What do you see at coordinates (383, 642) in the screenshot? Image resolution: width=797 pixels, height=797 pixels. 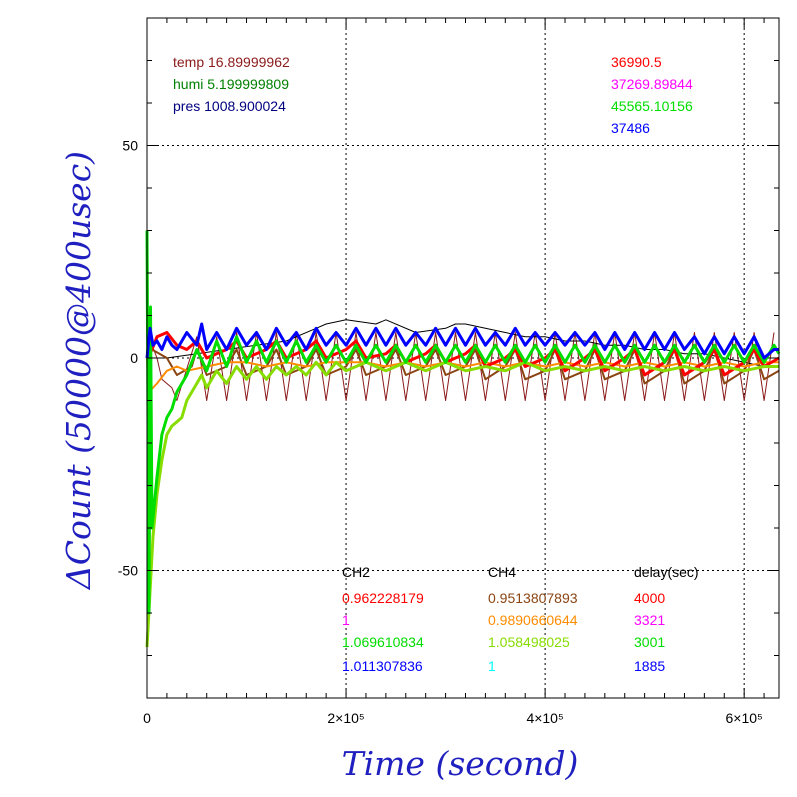 I see `ch2-ratio-3: 1.069610834` at bounding box center [383, 642].